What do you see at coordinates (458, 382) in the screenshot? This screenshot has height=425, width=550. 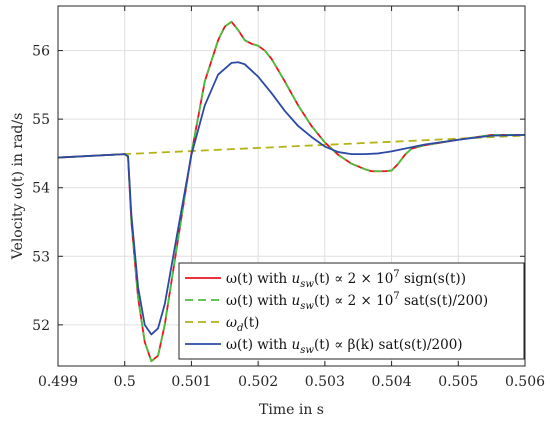 I see `x-tick-label: 0.505` at bounding box center [458, 382].